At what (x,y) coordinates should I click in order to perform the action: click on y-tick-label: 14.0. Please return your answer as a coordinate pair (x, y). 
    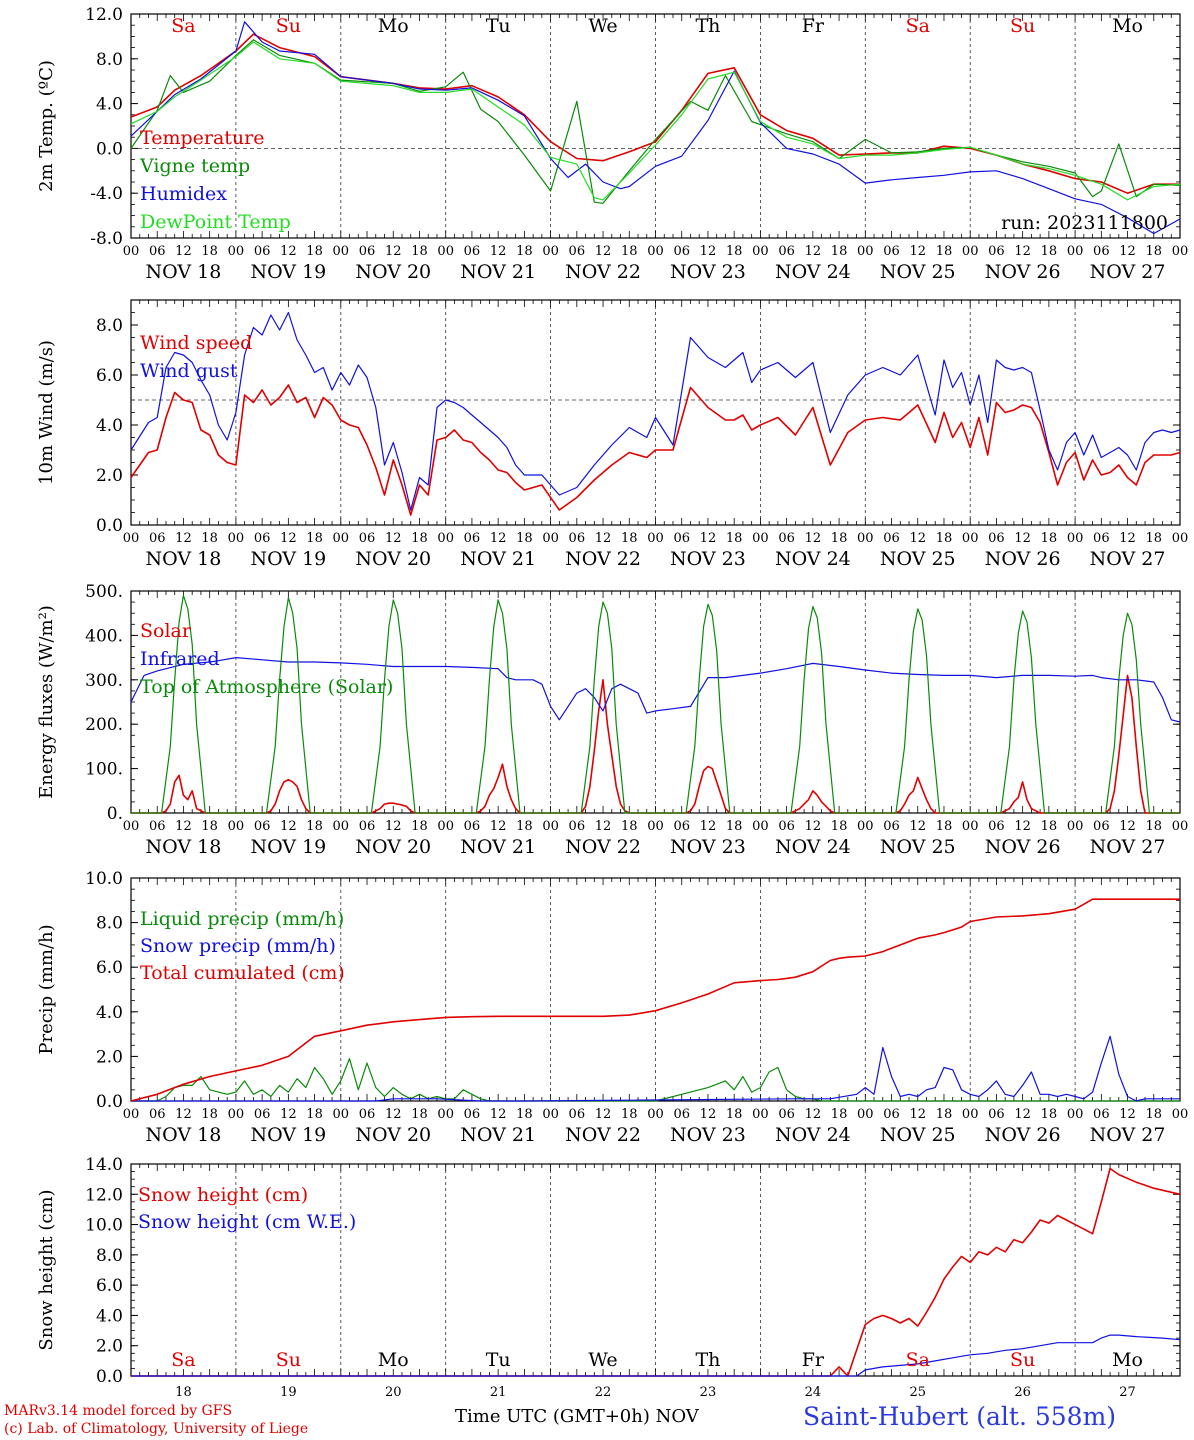
    Looking at the image, I should click on (104, 1165).